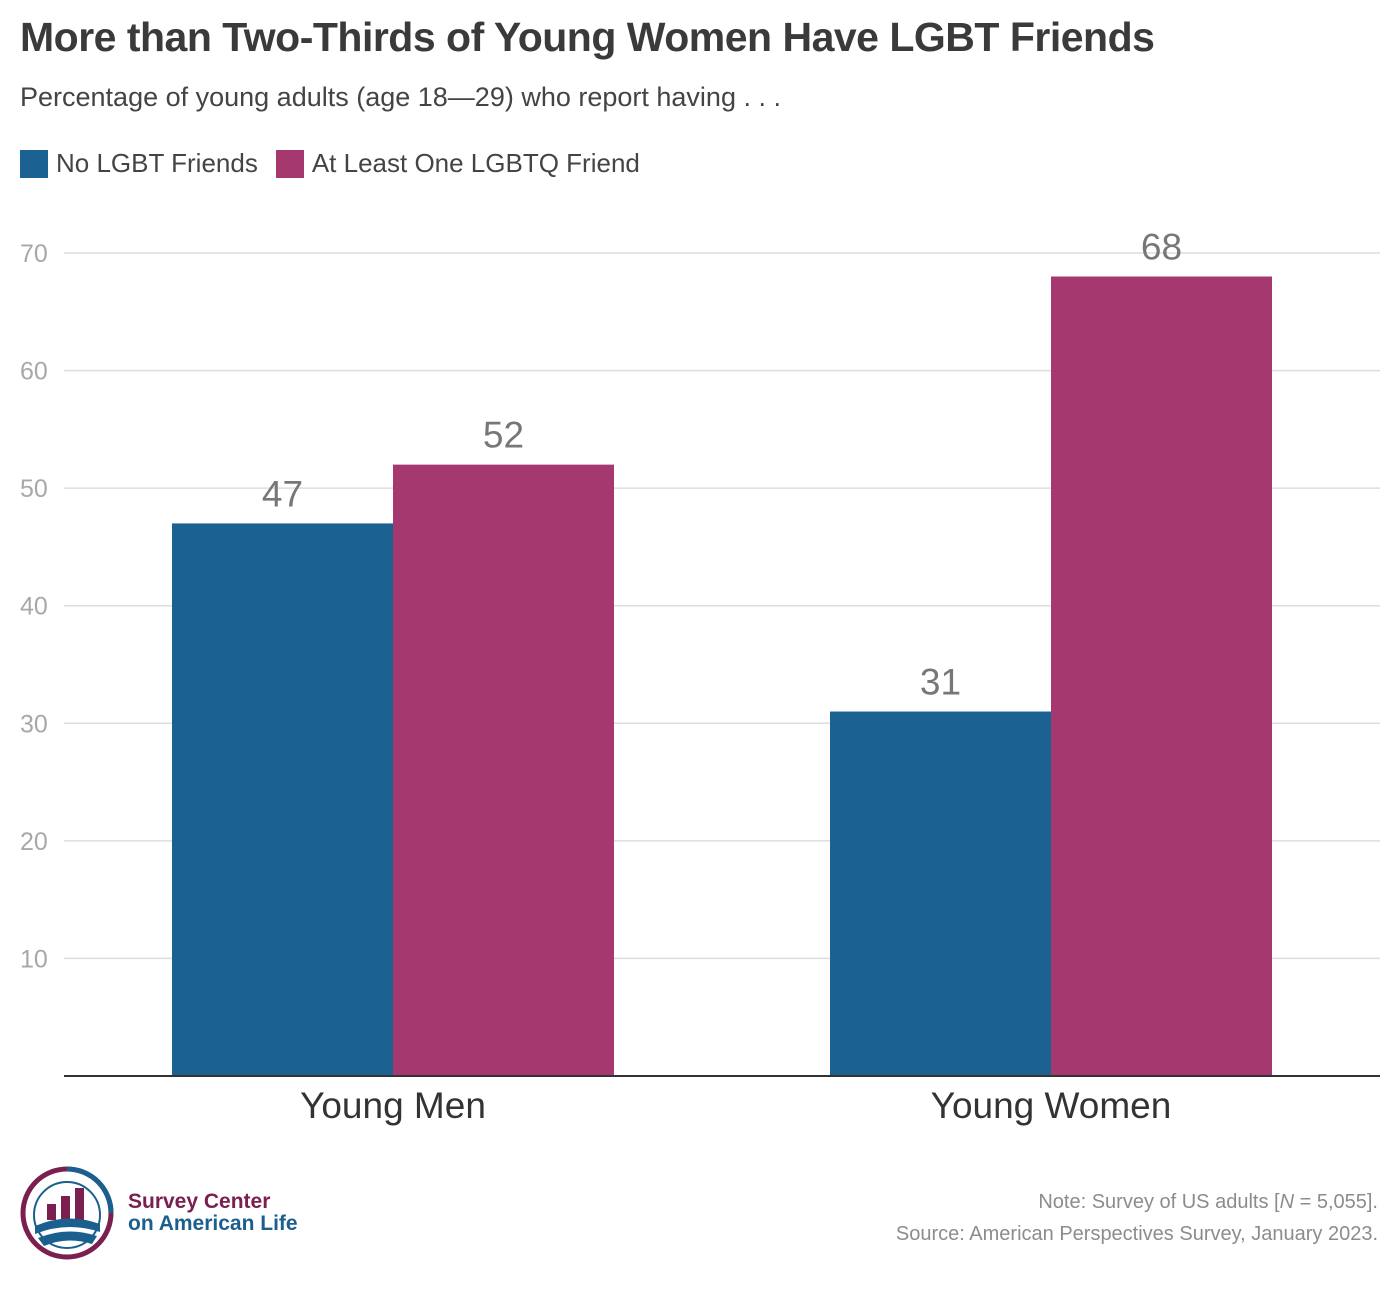  What do you see at coordinates (199, 1201) in the screenshot?
I see `logo-line-1: Survey Center` at bounding box center [199, 1201].